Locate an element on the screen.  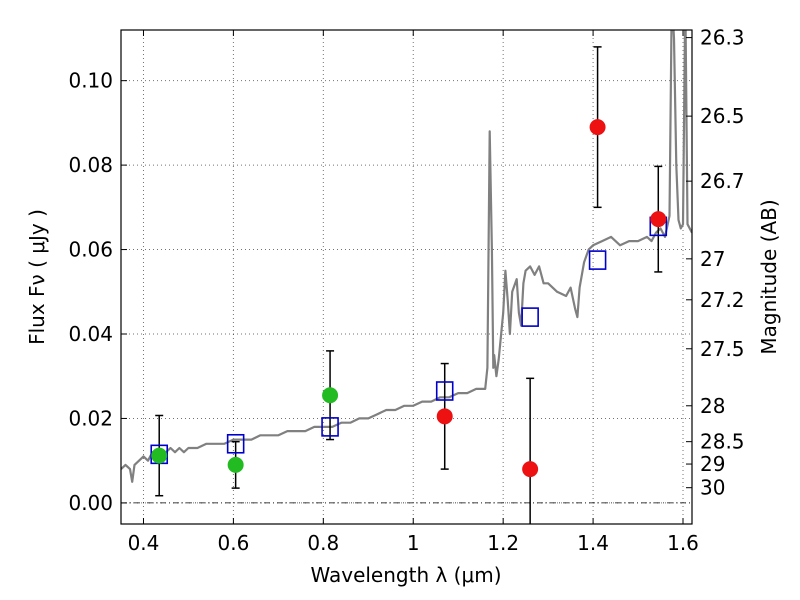
y-tick-label: 0.04 is located at coordinates (90, 334).